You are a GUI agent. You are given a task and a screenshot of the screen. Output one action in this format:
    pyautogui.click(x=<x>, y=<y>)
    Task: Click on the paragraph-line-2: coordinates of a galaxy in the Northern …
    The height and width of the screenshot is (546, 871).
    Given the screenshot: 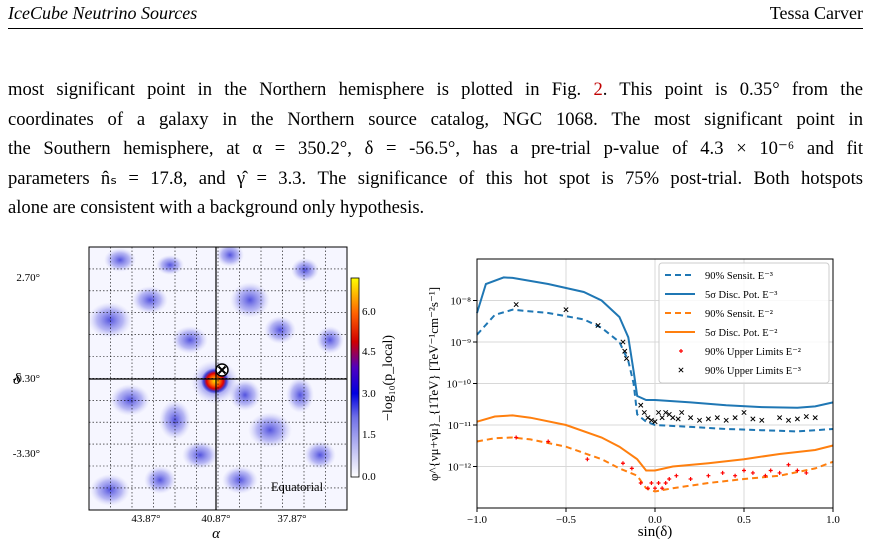 What is the action you would take?
    pyautogui.click(x=435, y=119)
    